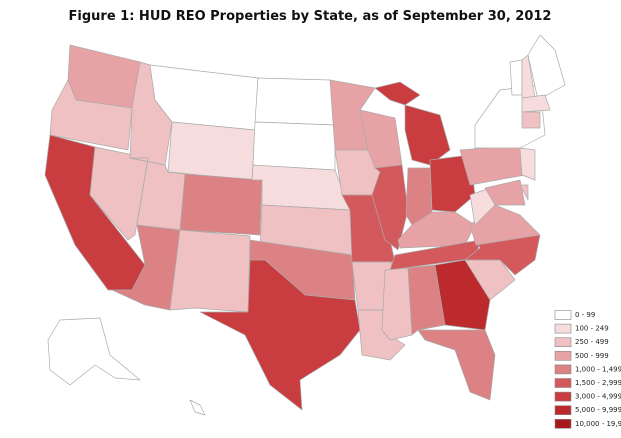 The height and width of the screenshot is (438, 621). Describe the element at coordinates (598, 424) in the screenshot. I see `legend-label: 10,000 - 19,999` at that location.